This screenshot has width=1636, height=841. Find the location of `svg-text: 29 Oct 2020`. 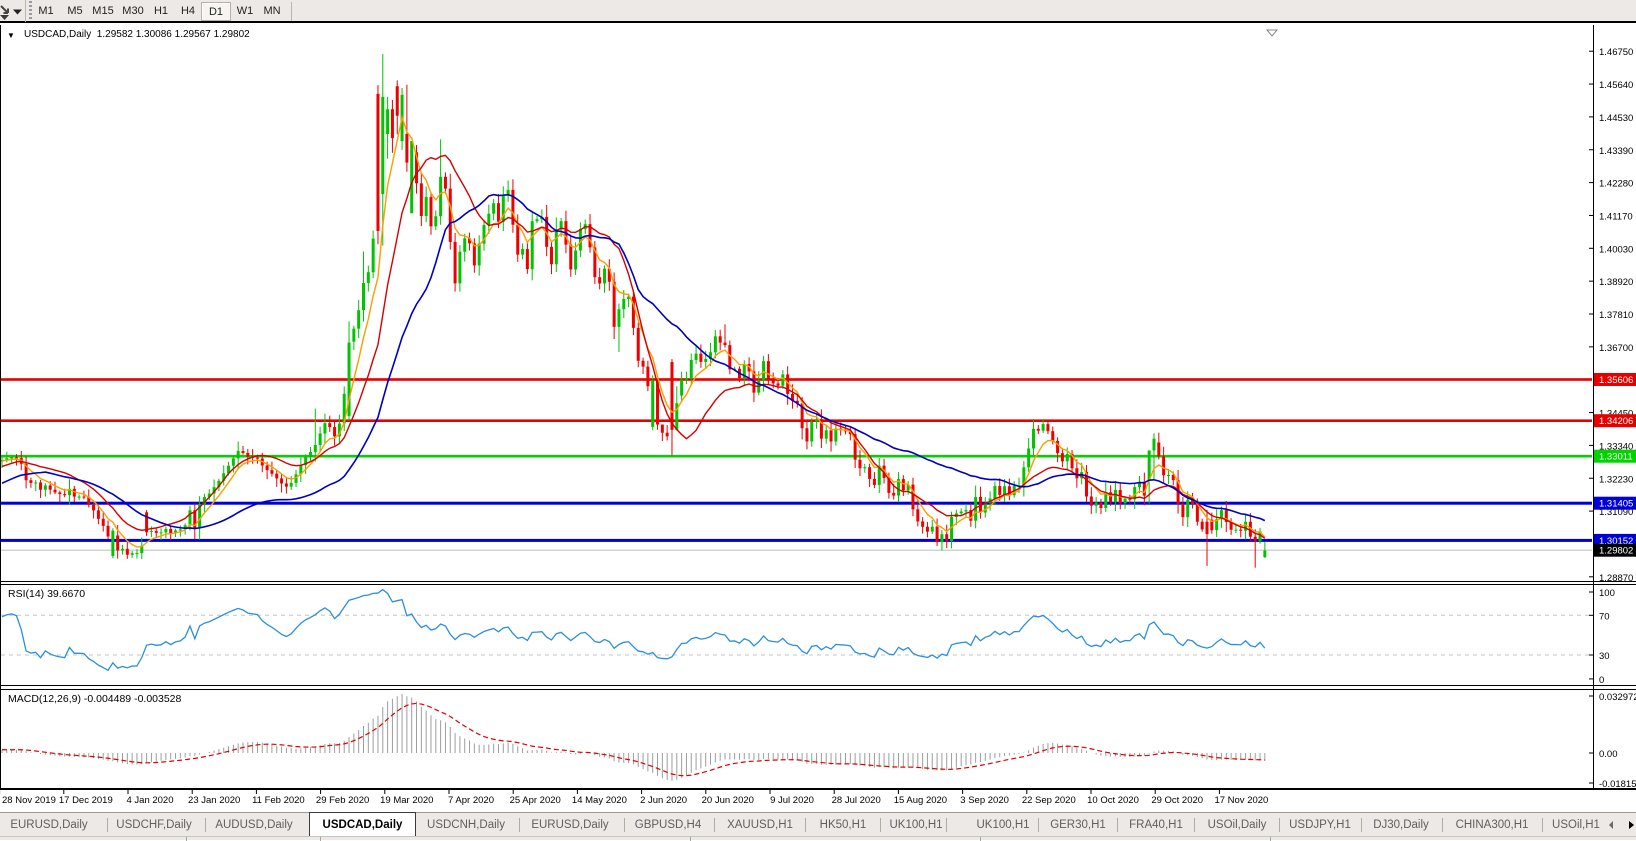

svg-text: 29 Oct 2020 is located at coordinates (1177, 800).